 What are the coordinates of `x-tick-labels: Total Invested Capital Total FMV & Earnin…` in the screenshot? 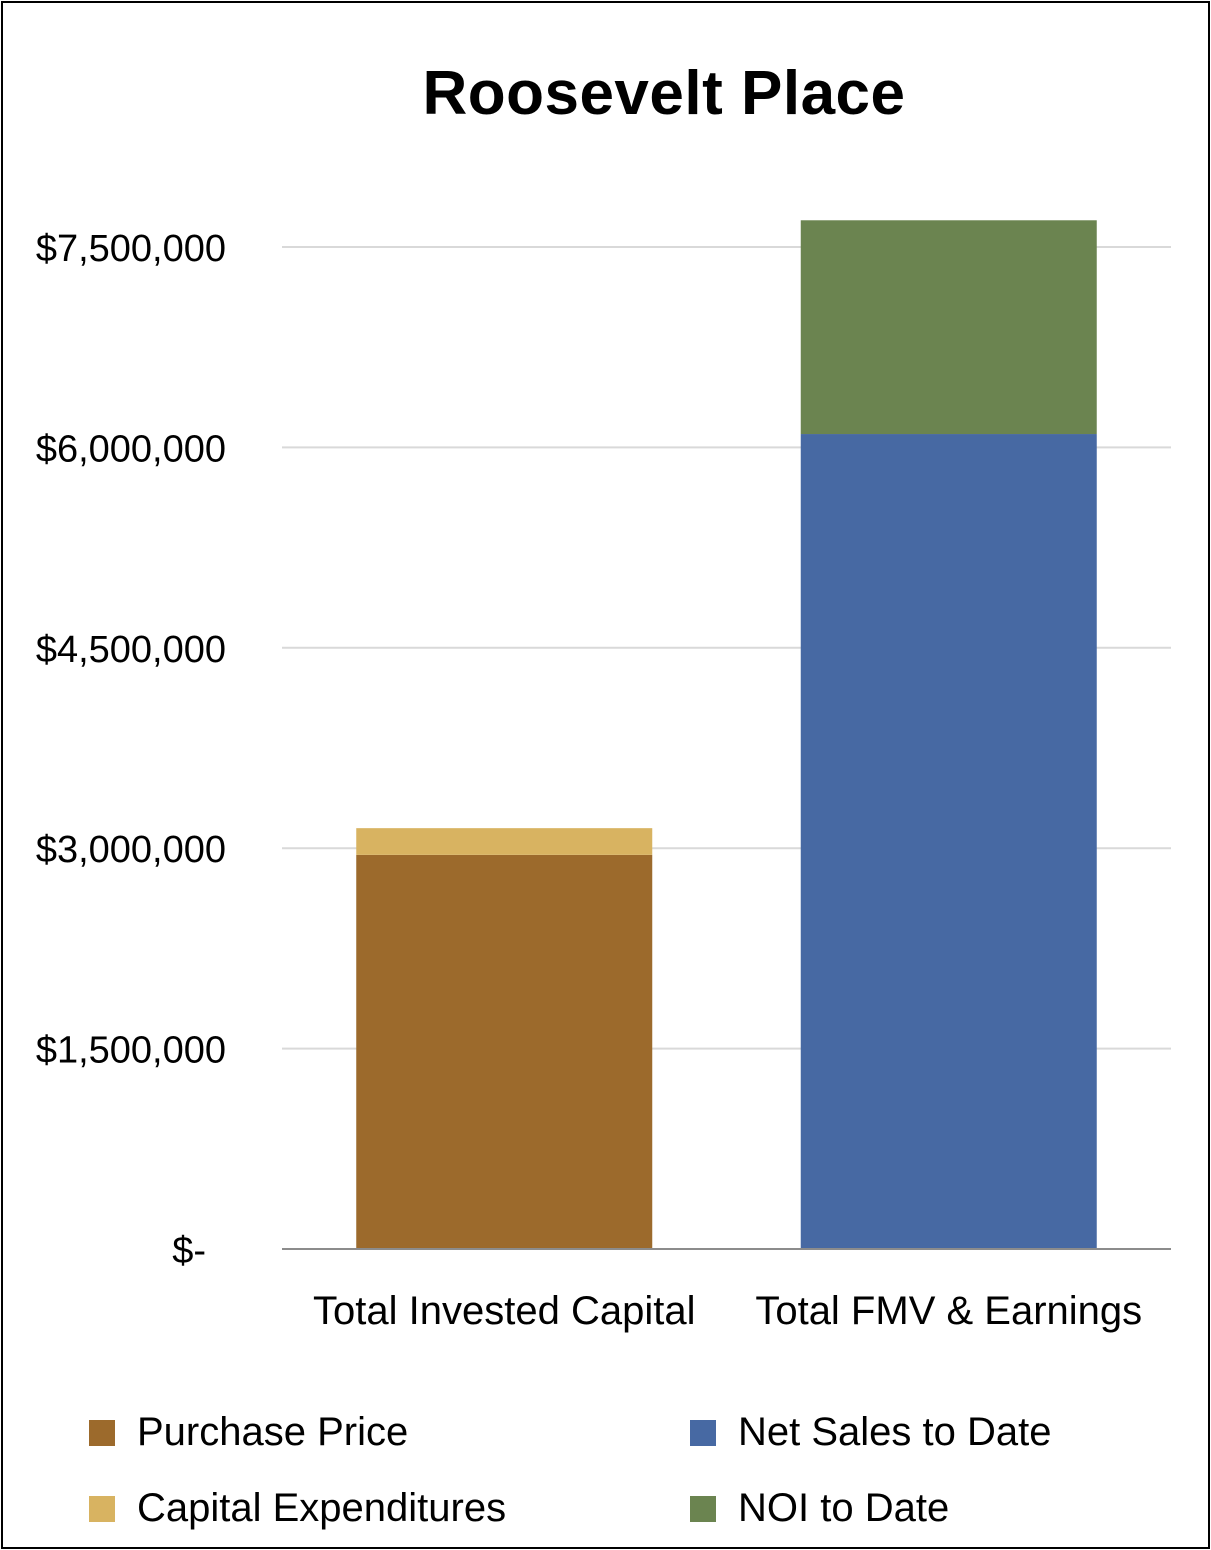 It's located at (727, 1311).